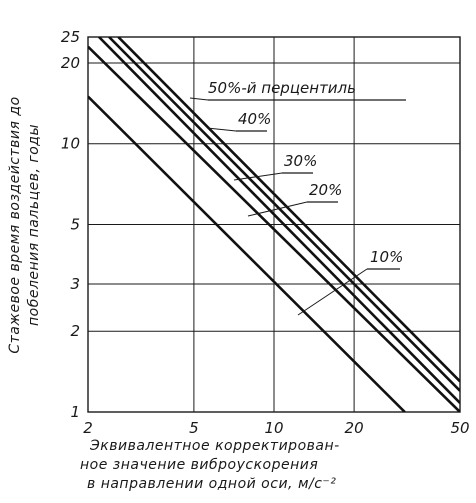 This screenshot has width=476, height=503. Describe the element at coordinates (75, 331) in the screenshot. I see `y-tick-label-2: 2` at that location.